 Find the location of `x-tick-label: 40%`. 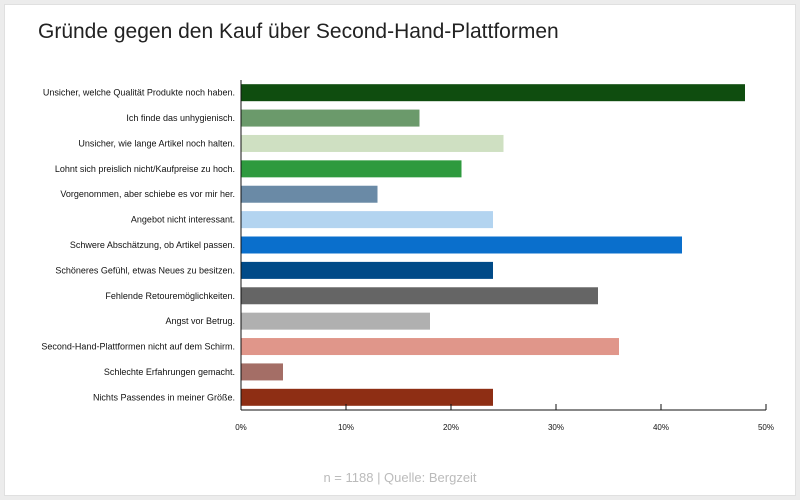

x-tick-label: 40% is located at coordinates (661, 427).